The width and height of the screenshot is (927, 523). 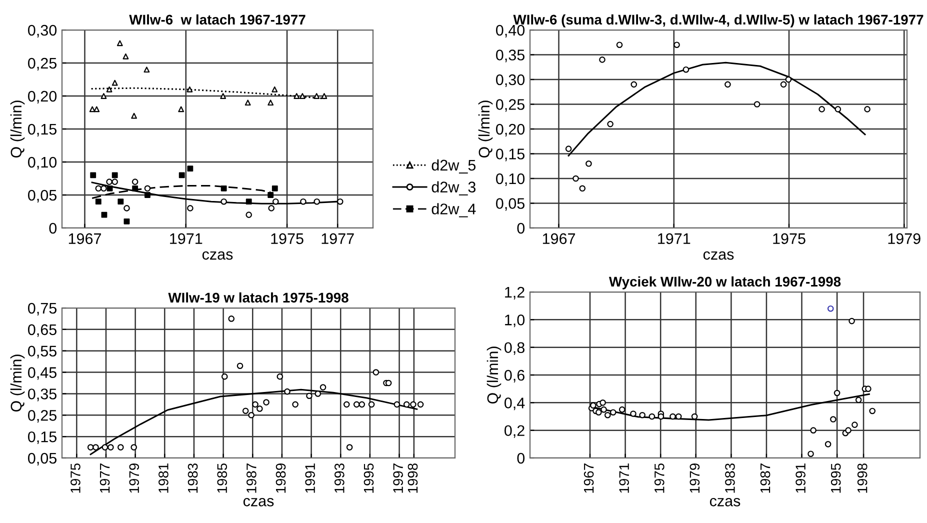 What do you see at coordinates (42, 373) in the screenshot?
I see `y-tick-label: 0,45` at bounding box center [42, 373].